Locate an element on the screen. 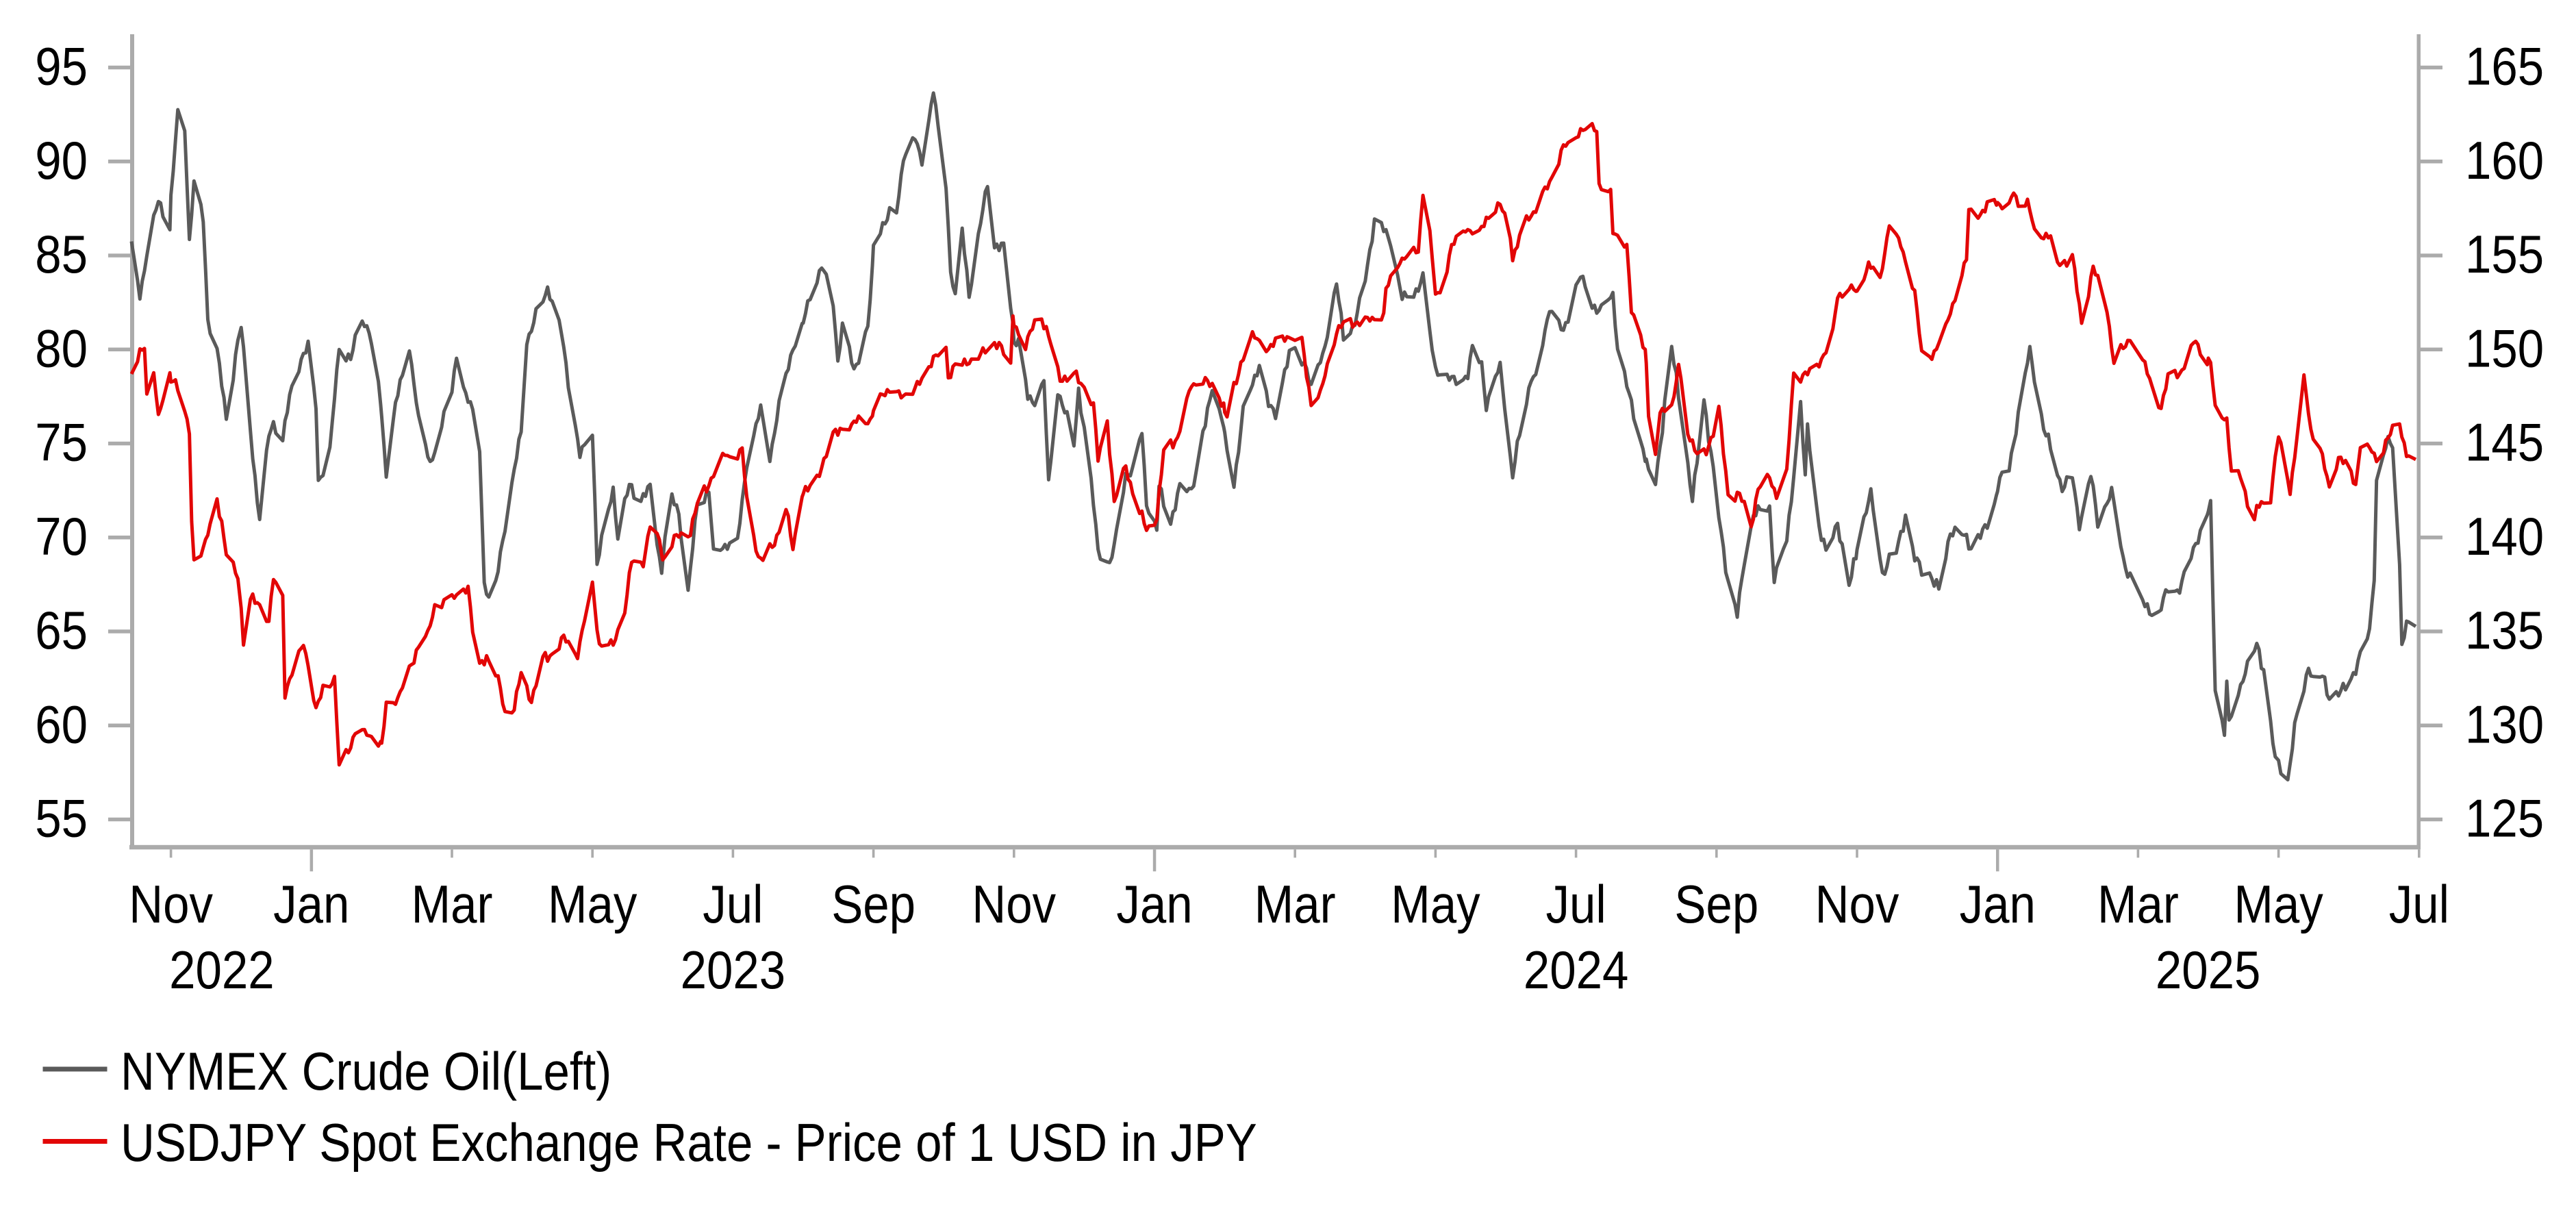  svg-text: 125 is located at coordinates (2504, 819).